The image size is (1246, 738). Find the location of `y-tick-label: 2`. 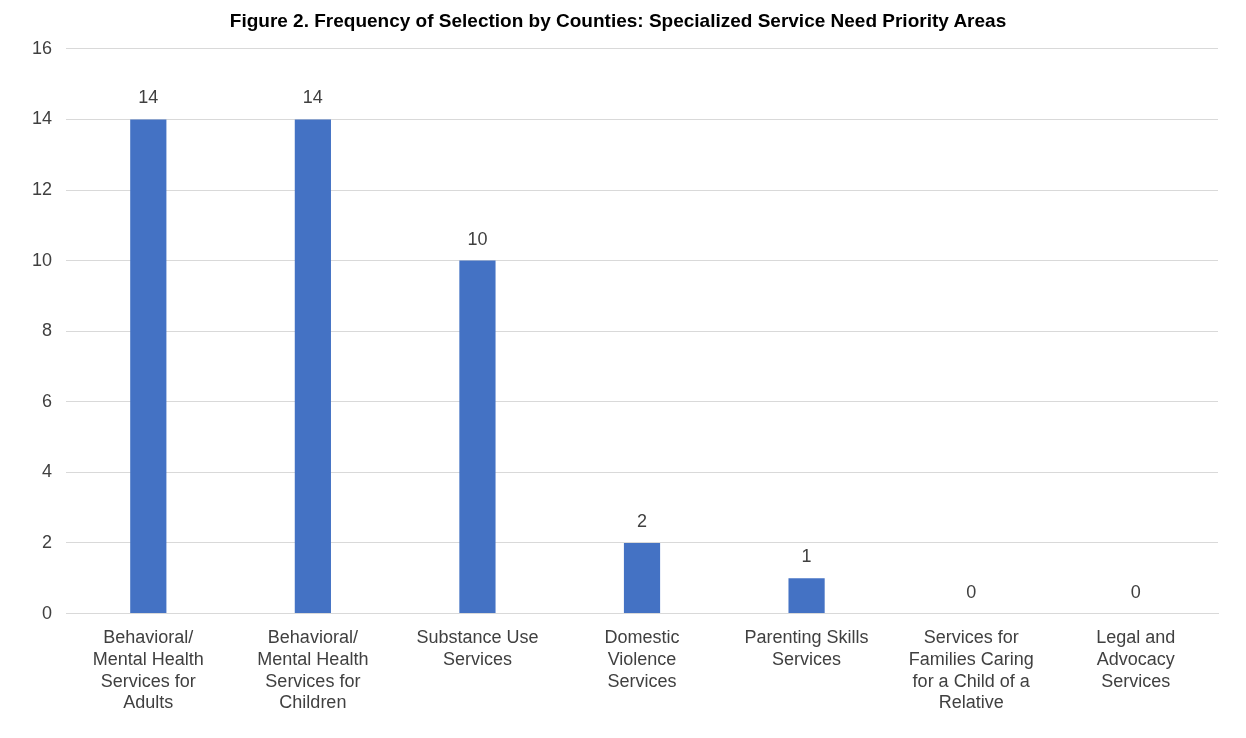

y-tick-label: 2 is located at coordinates (47, 541).